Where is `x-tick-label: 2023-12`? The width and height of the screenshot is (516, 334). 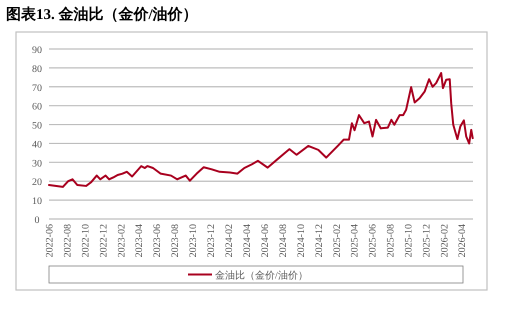 x-tick-label: 2023-12 is located at coordinates (211, 241).